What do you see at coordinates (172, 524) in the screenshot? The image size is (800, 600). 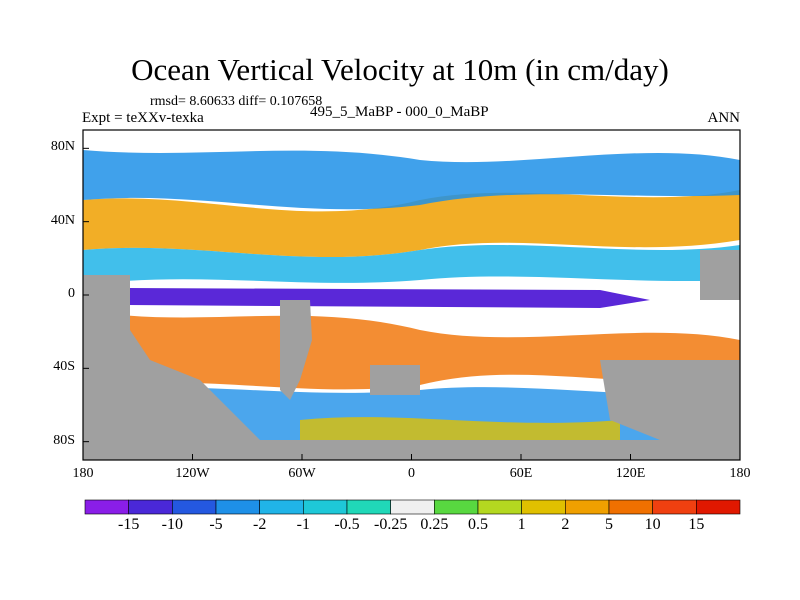 I see `colorbar-label: -10` at bounding box center [172, 524].